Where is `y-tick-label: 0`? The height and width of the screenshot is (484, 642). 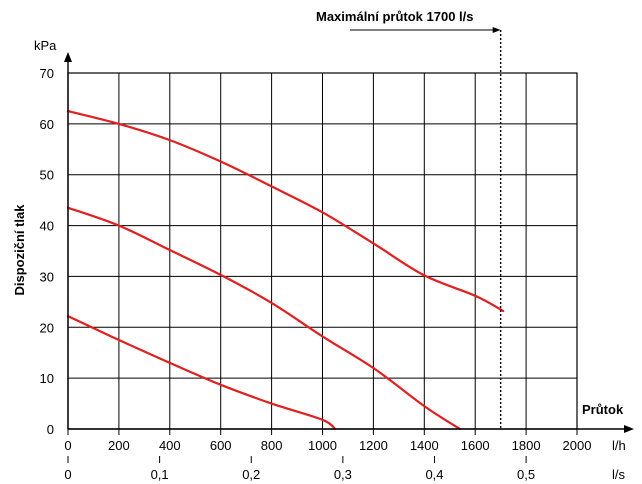 y-tick-label: 0 is located at coordinates (50, 429).